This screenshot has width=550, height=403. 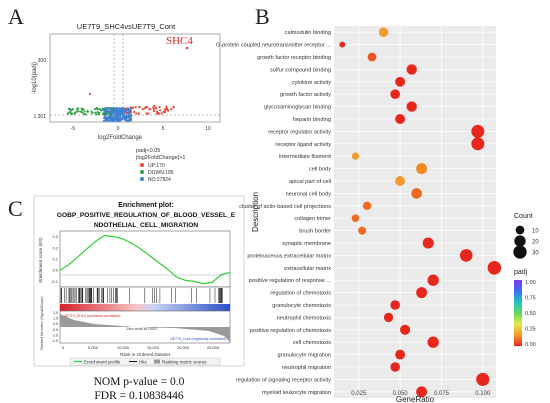 I want to click on gsea-es-panel, so click(x=145, y=259).